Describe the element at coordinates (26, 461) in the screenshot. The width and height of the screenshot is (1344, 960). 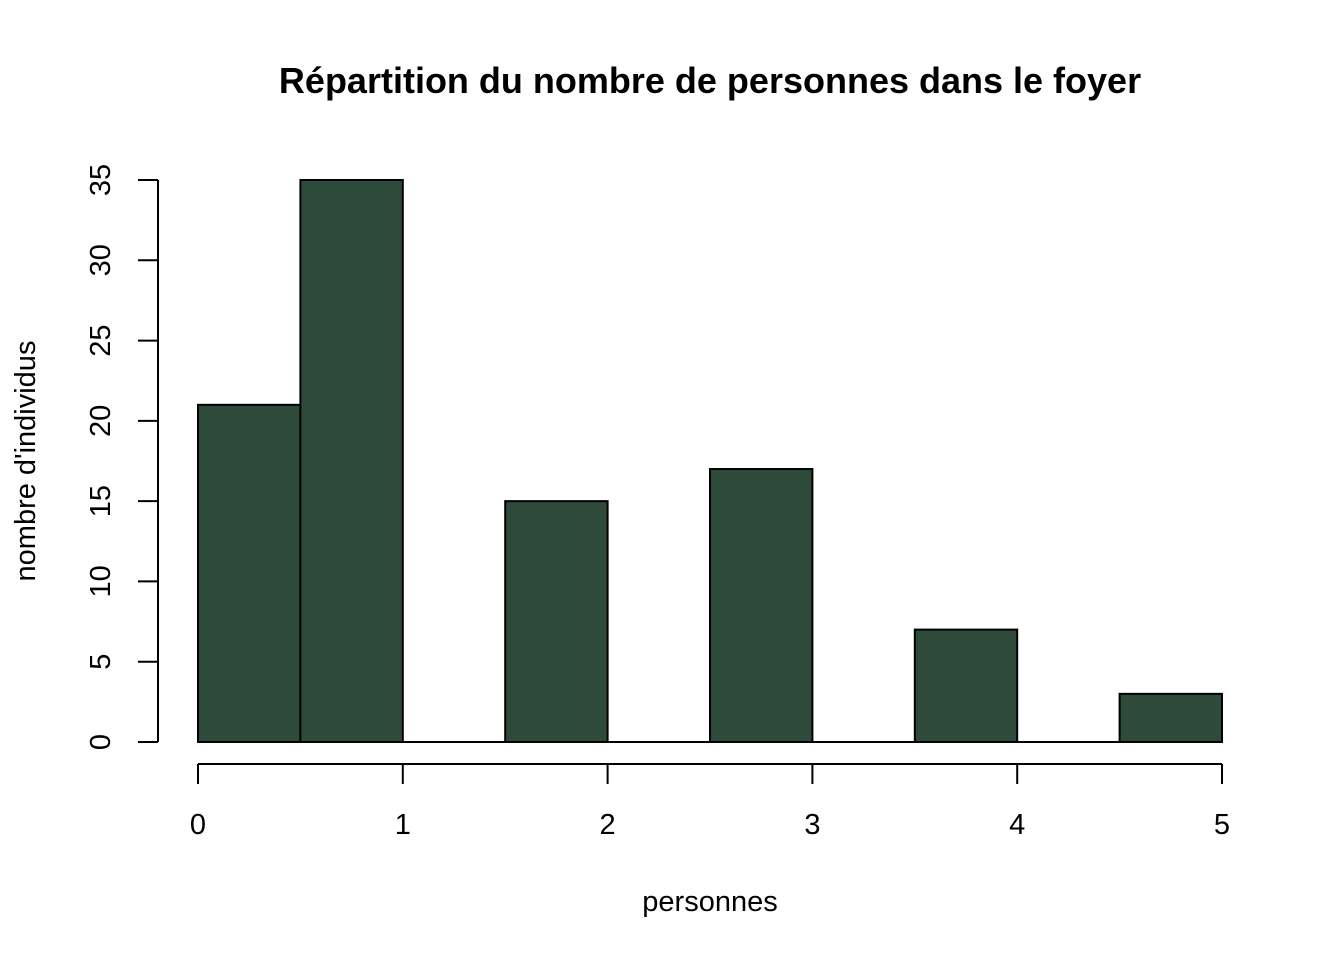
I see `y-axis-label: nombre d'individus` at that location.